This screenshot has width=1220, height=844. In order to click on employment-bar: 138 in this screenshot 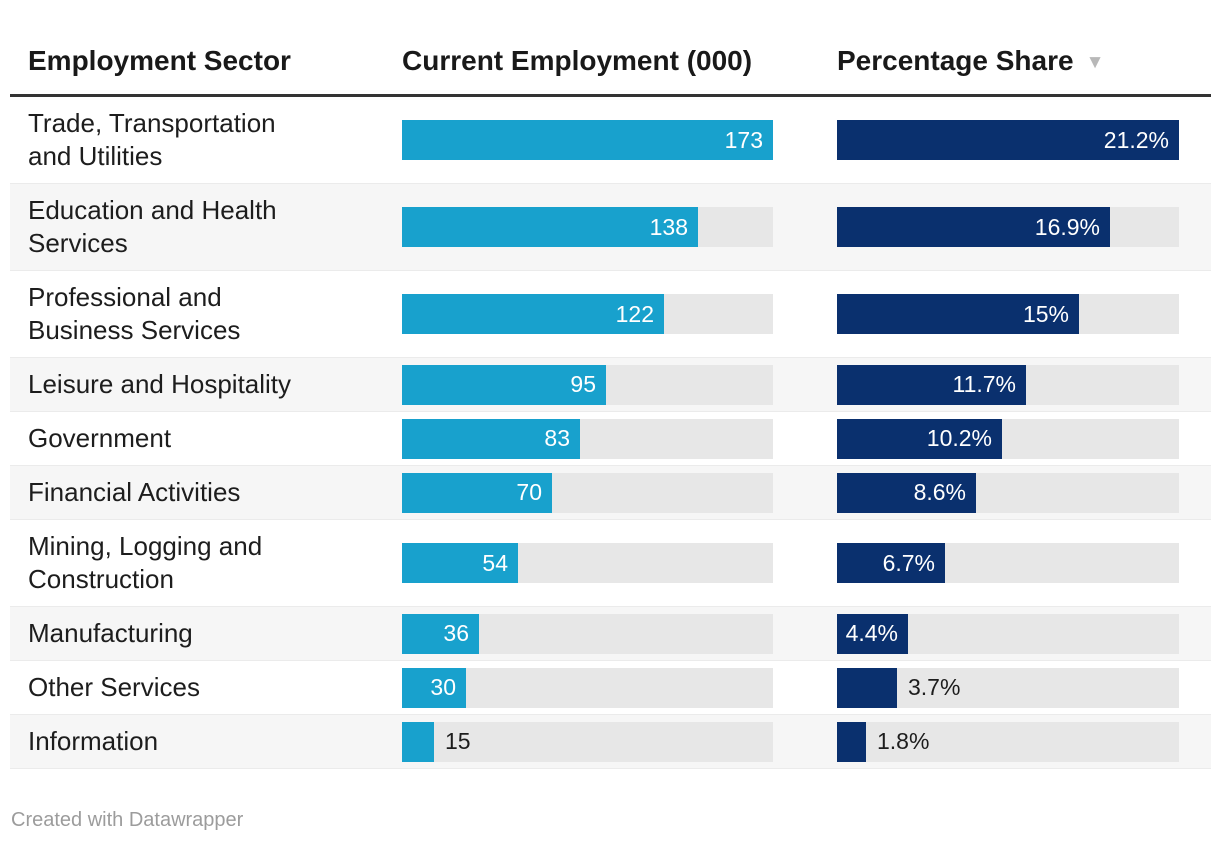, I will do `click(550, 227)`.